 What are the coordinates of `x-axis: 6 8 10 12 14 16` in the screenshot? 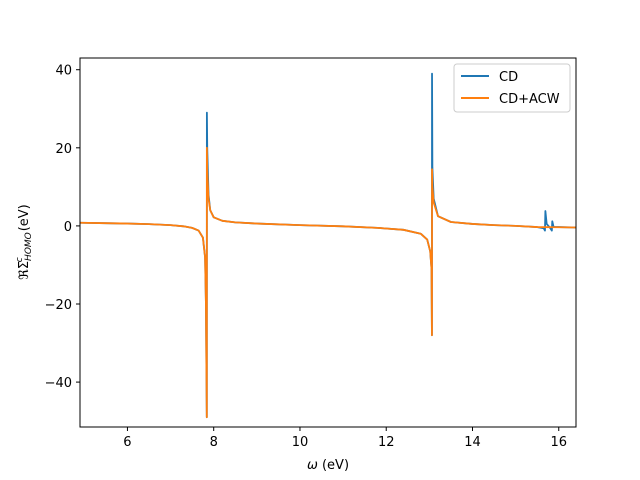 It's located at (345, 438).